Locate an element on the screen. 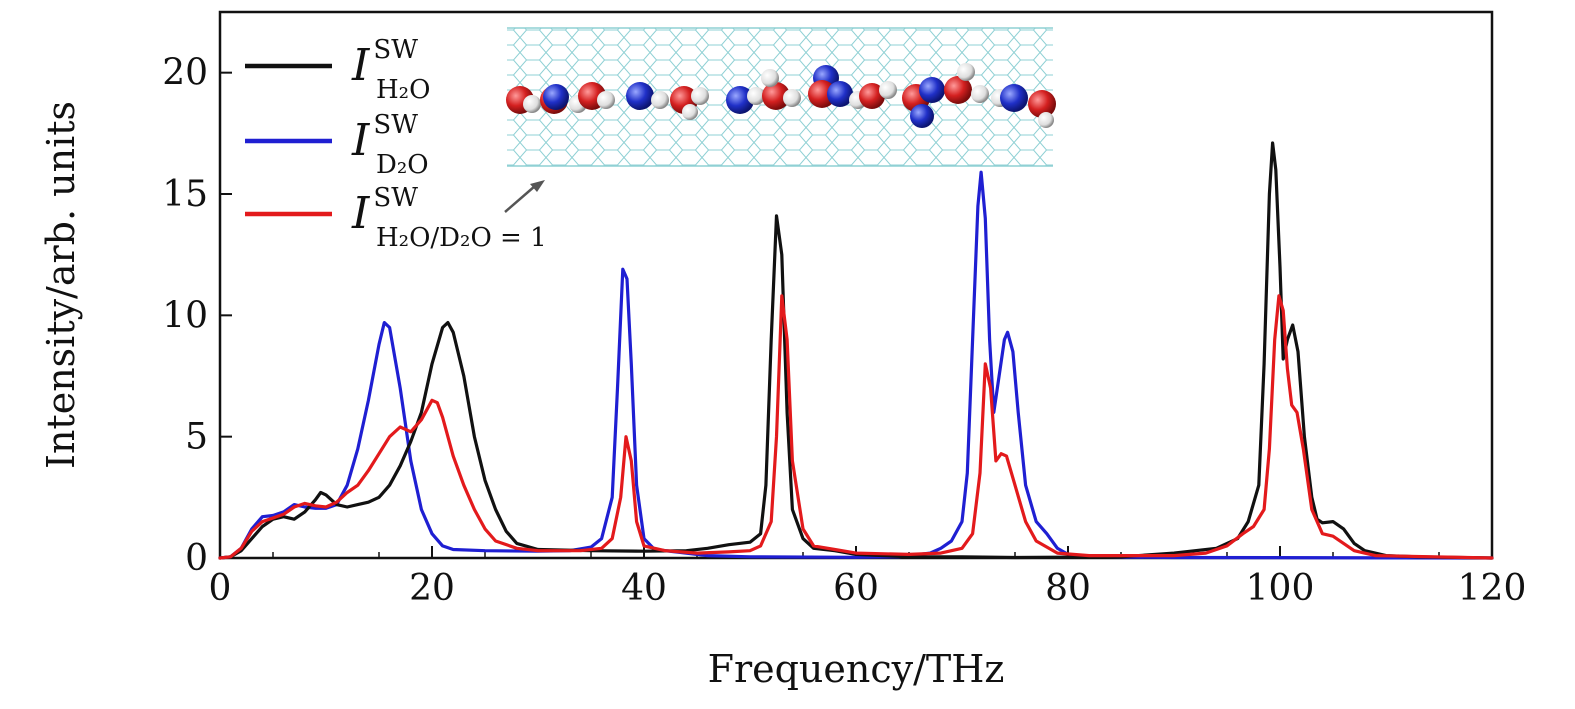  y-axis-title: Intensity/arb. units is located at coordinates (61, 285).